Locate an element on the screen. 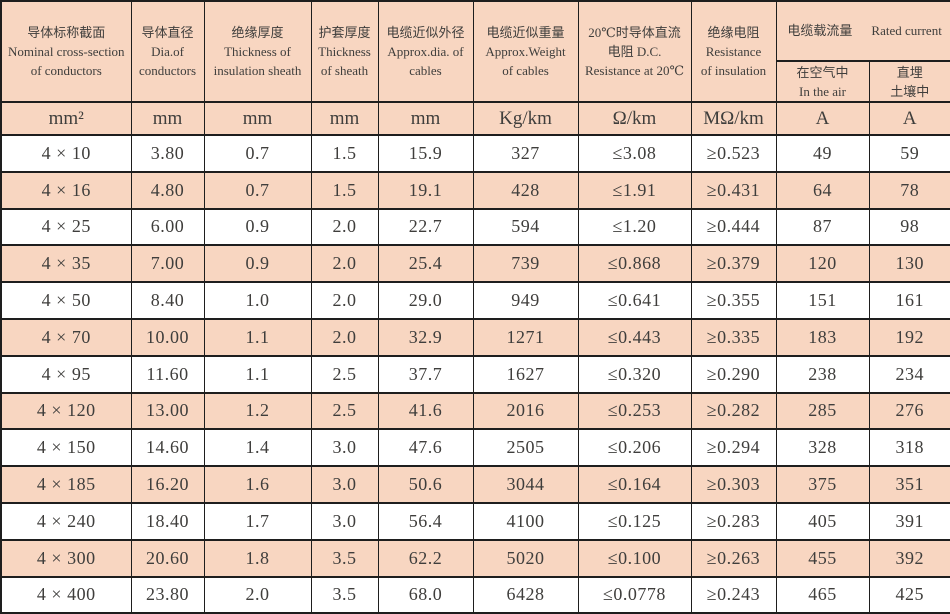 The width and height of the screenshot is (950, 614). cell: ≤0.164 is located at coordinates (634, 484).